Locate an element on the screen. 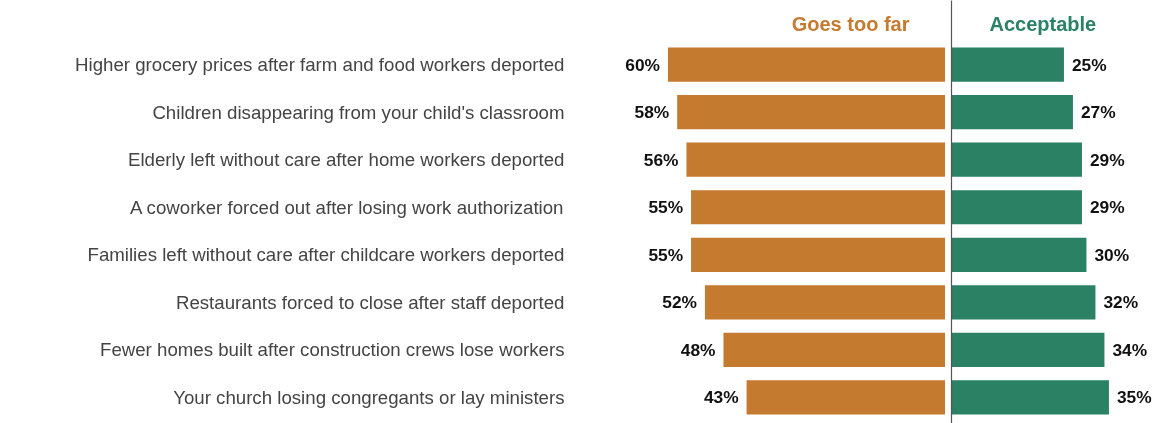  y-tick-label: Elderly left without care after home workers deported is located at coordinates (346, 160).